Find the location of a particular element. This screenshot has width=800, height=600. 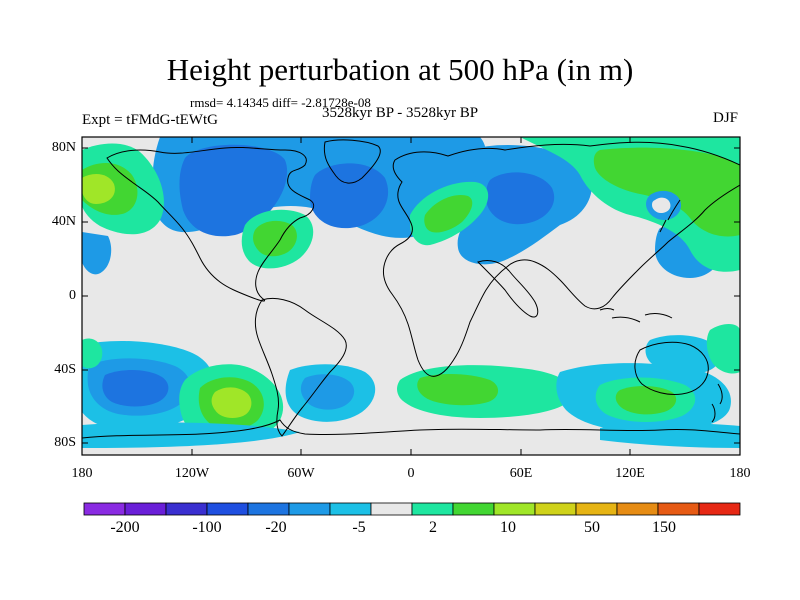

coastline-north-america is located at coordinates (210, 224).